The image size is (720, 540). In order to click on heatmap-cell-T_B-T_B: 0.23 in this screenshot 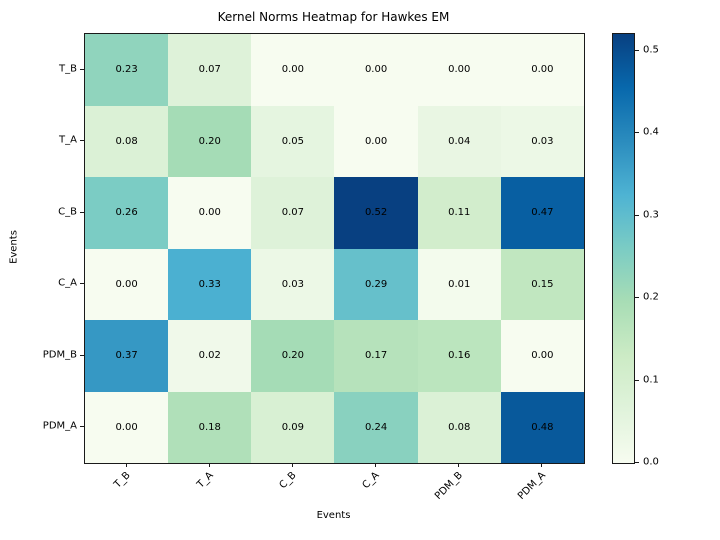, I will do `click(127, 70)`.